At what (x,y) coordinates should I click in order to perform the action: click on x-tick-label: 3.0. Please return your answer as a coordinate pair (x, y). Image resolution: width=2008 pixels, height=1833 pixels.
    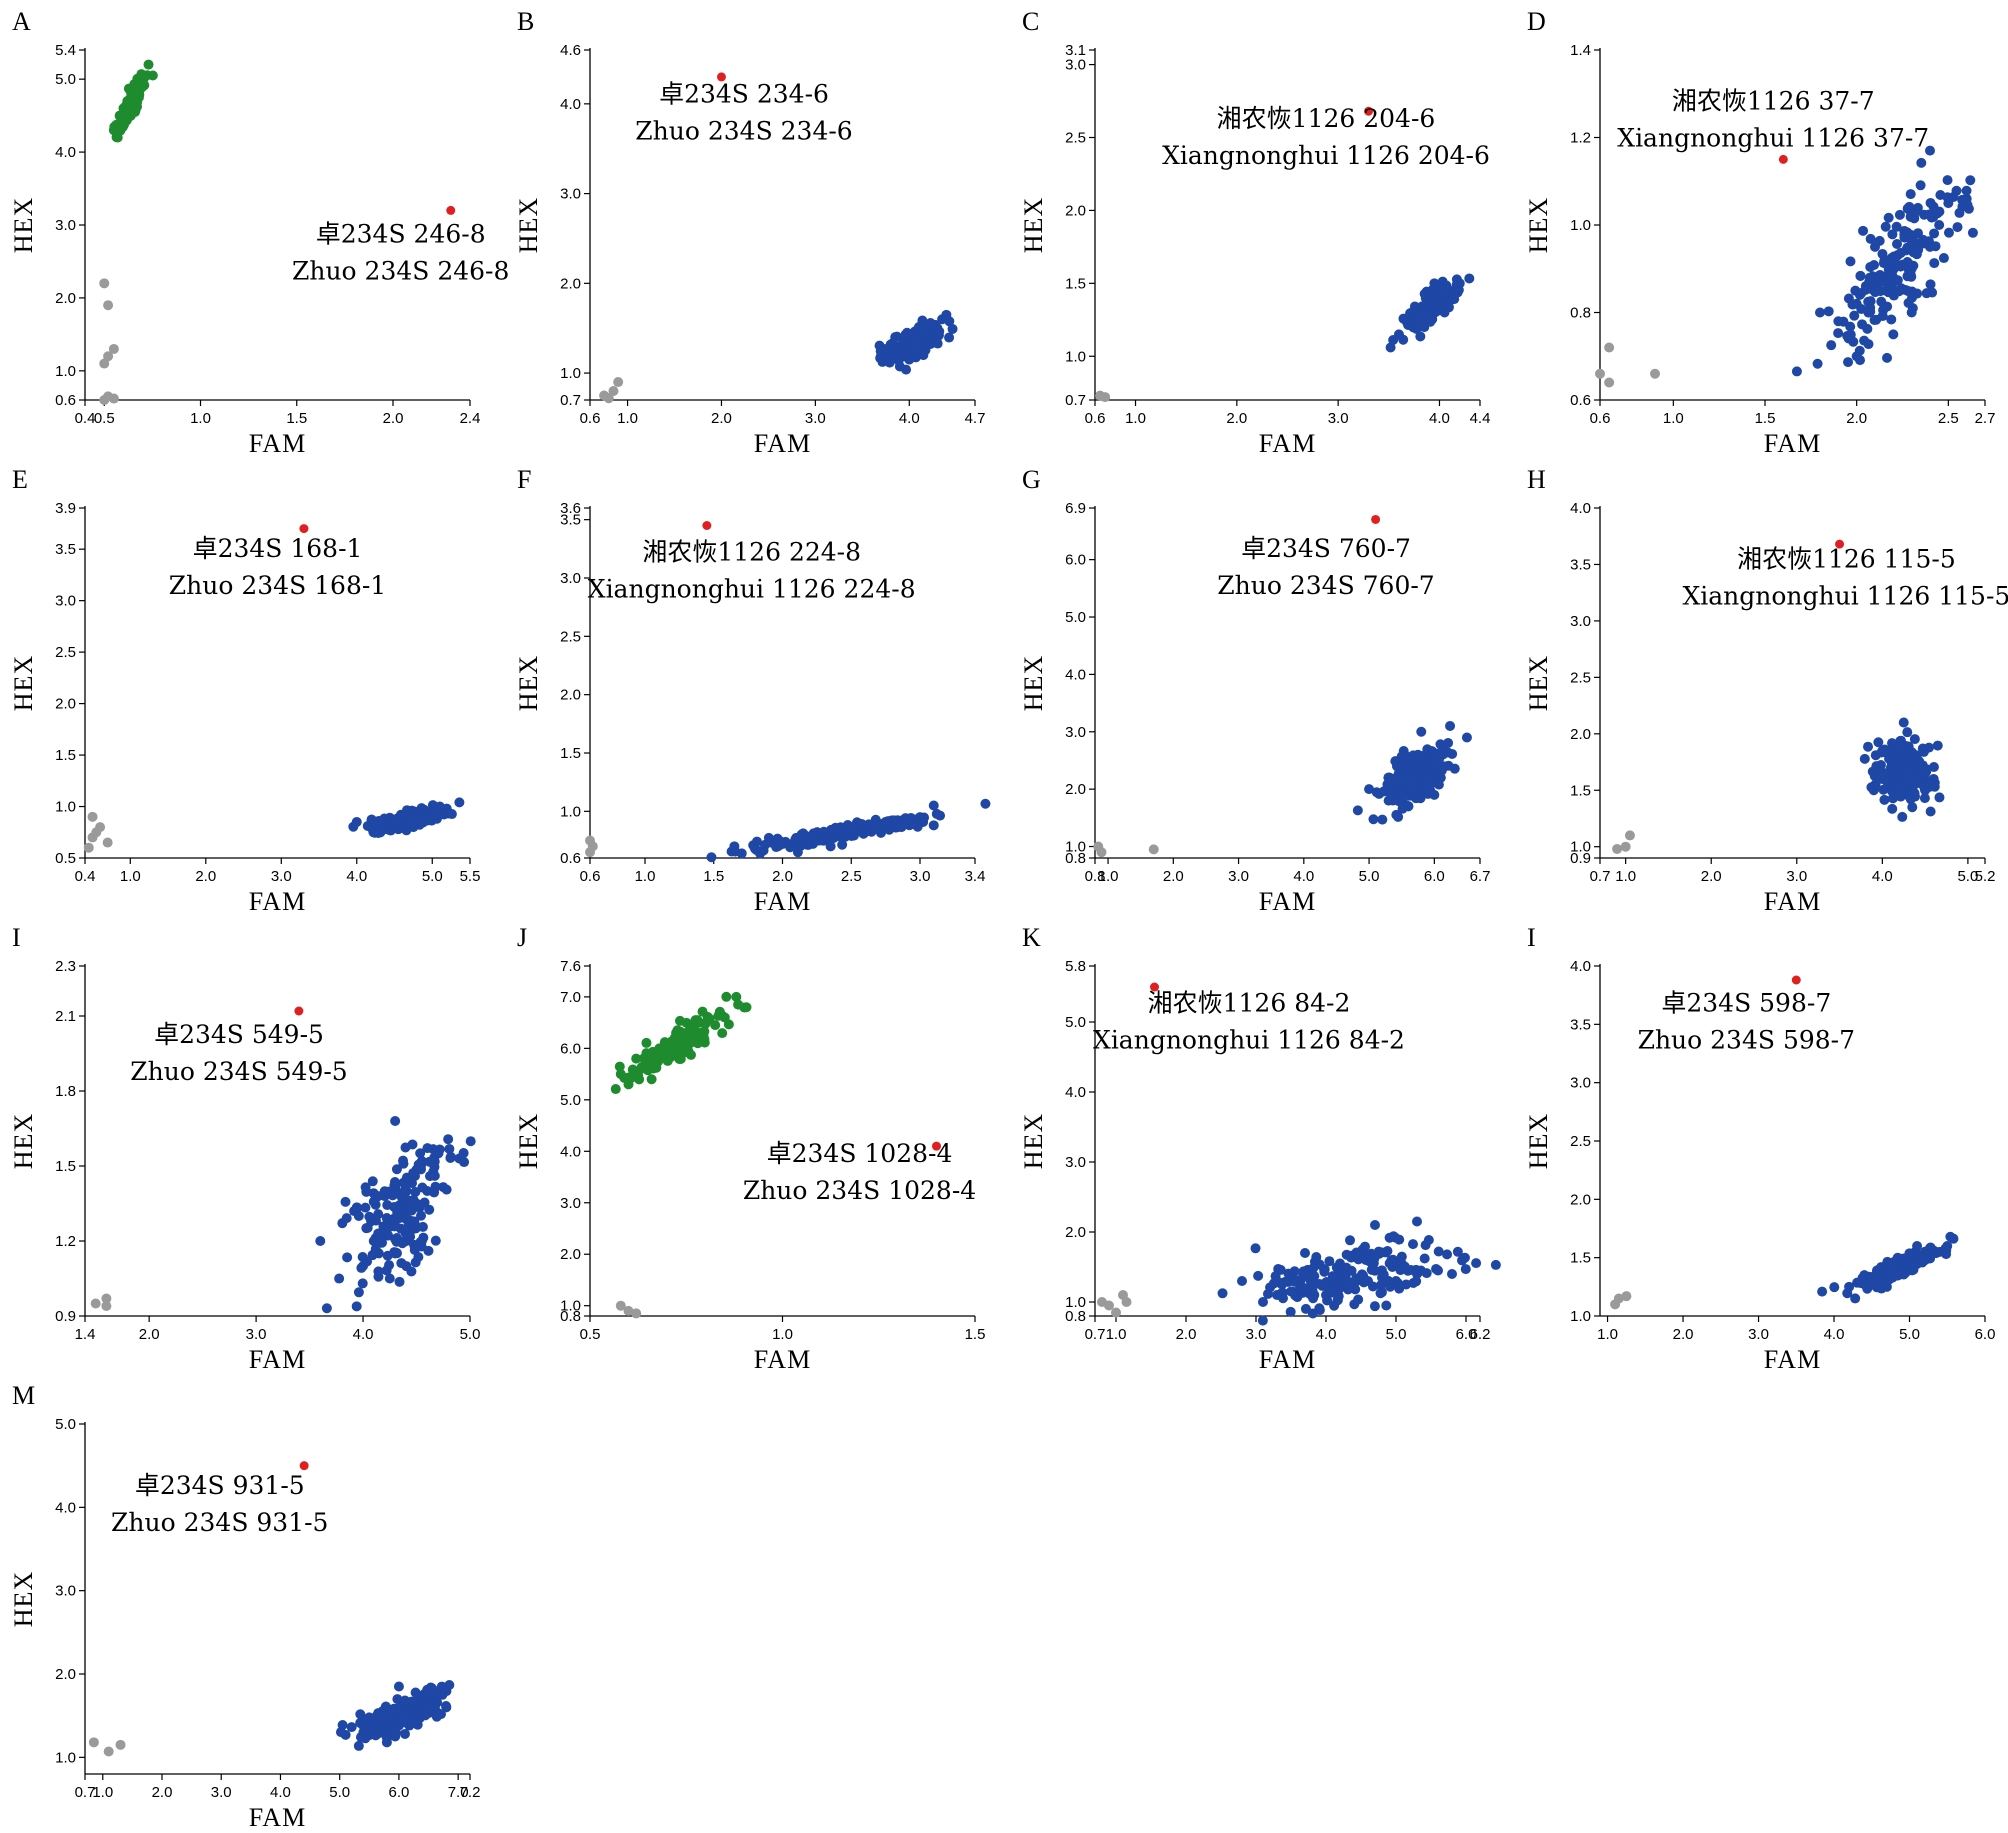
    Looking at the image, I should click on (920, 876).